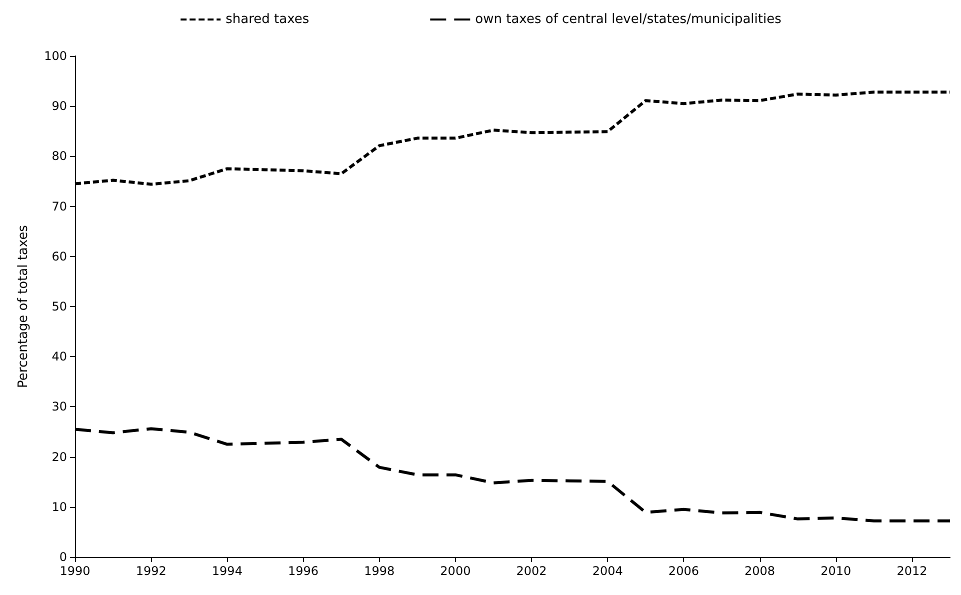  Describe the element at coordinates (303, 571) in the screenshot. I see `x-tick-label: 1996` at that location.